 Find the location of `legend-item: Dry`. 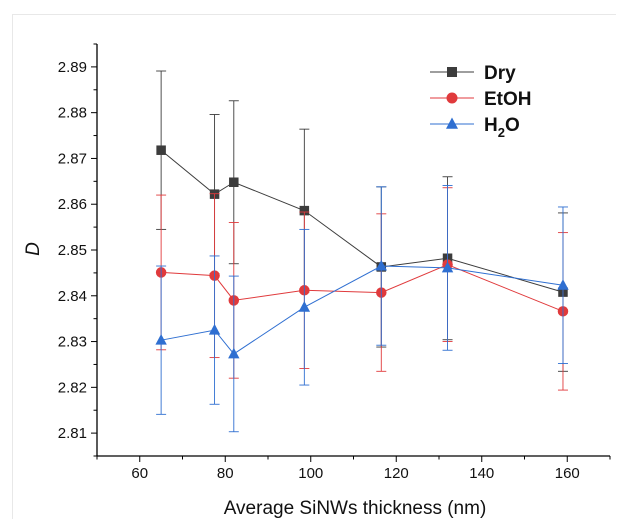

legend-item: Dry is located at coordinates (473, 73).